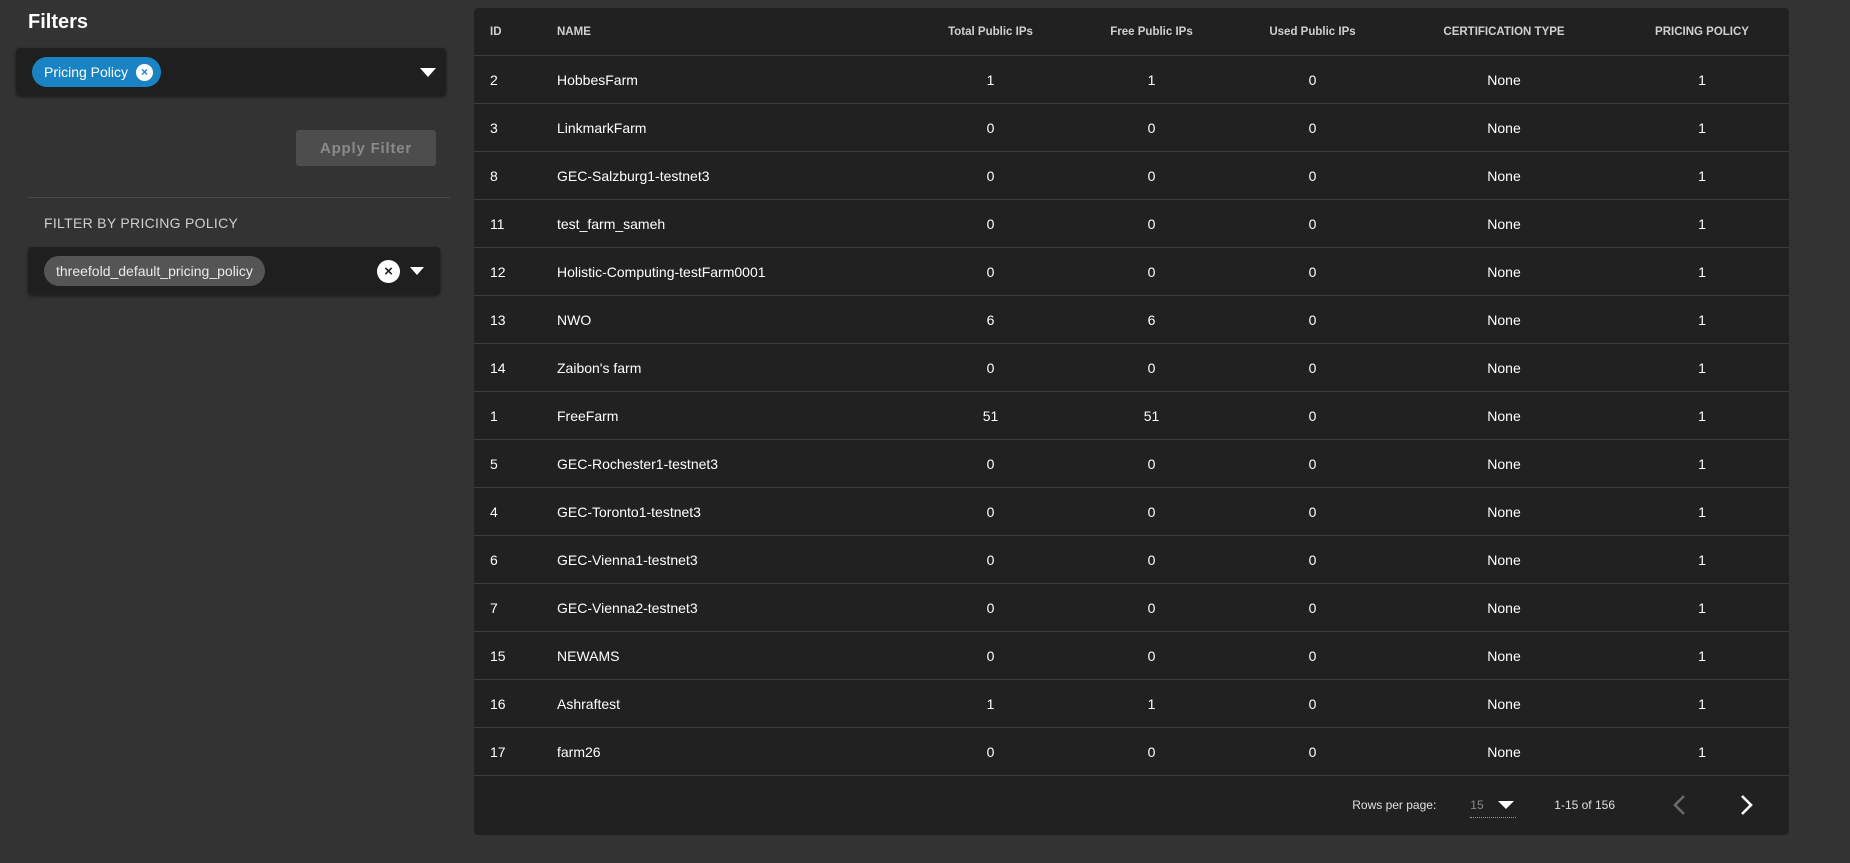  Describe the element at coordinates (733, 32) in the screenshot. I see `column-header-name: NAME` at that location.